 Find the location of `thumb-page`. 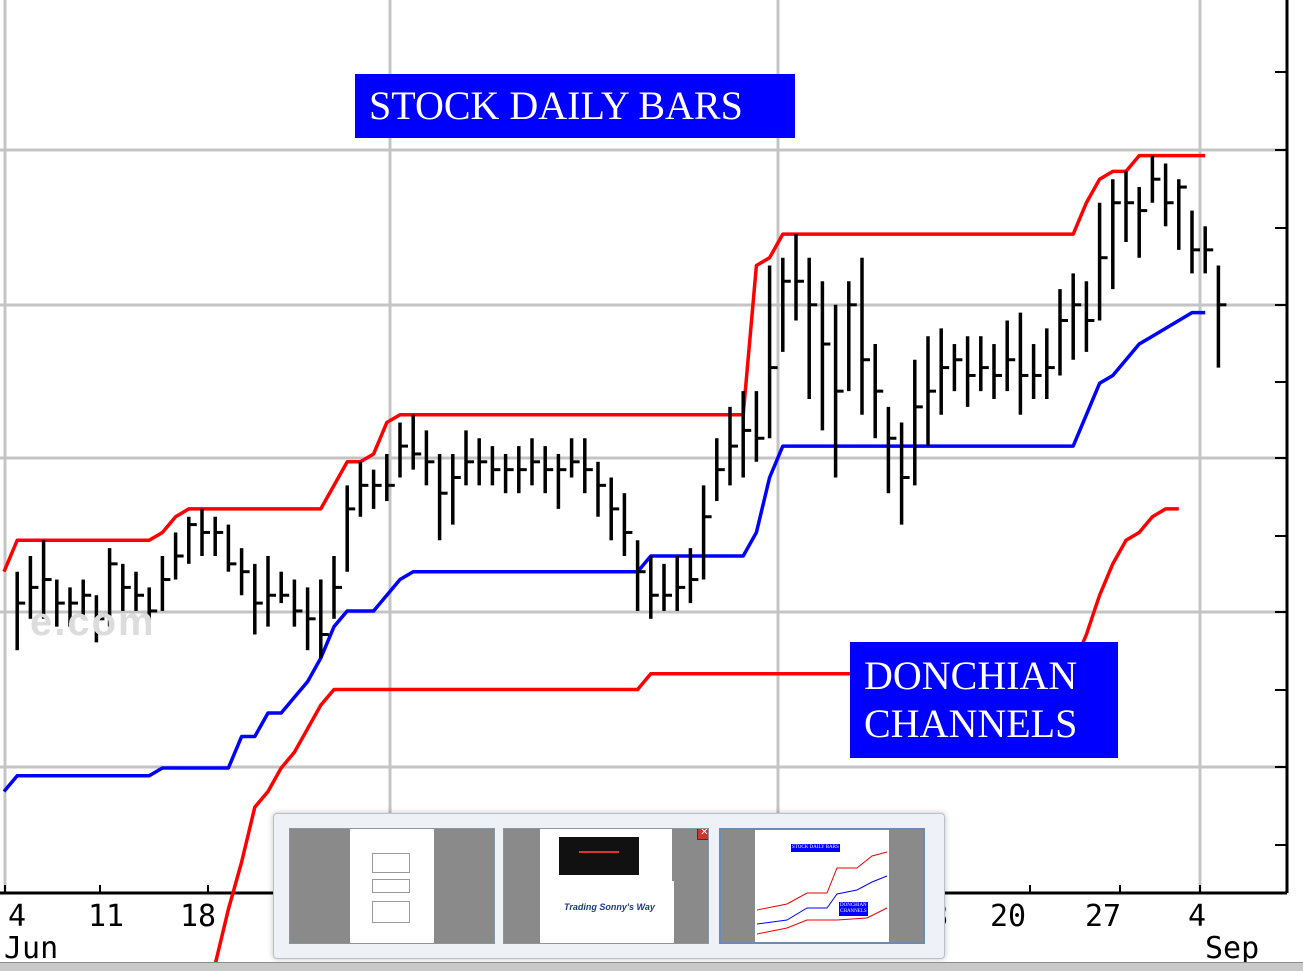

thumb-page is located at coordinates (393, 887).